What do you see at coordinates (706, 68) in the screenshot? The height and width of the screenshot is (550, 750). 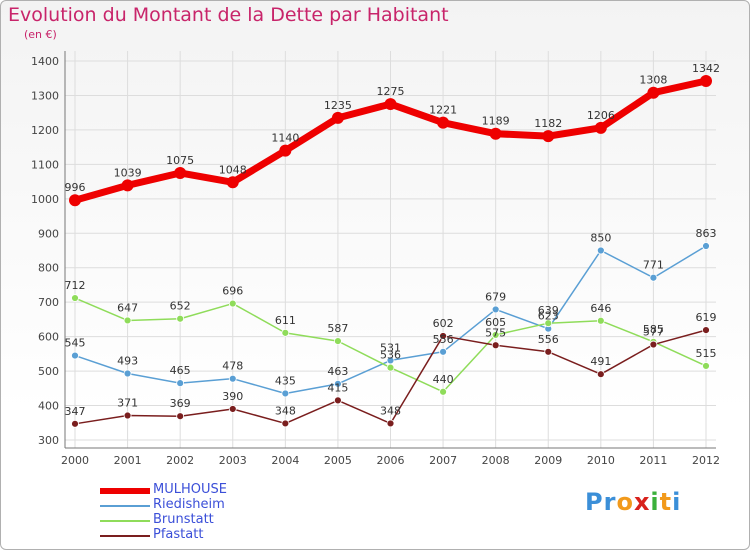 I see `data-label: 1342` at bounding box center [706, 68].